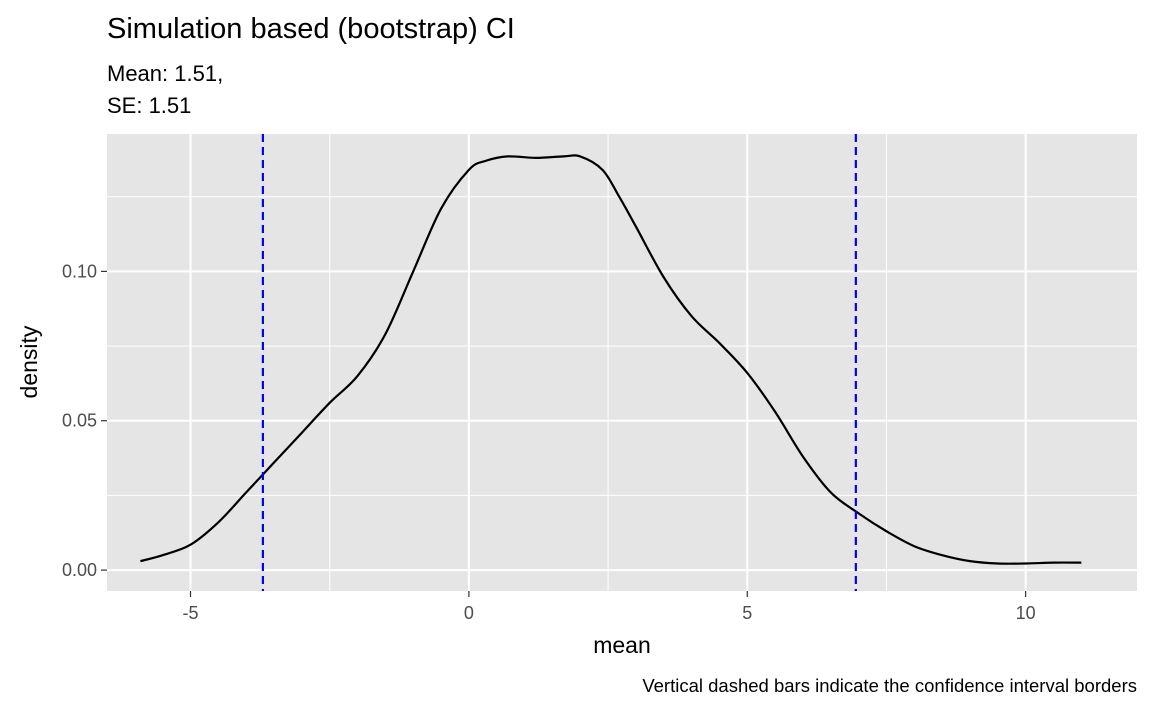  Describe the element at coordinates (747, 613) in the screenshot. I see `x-tick-label: 5` at that location.